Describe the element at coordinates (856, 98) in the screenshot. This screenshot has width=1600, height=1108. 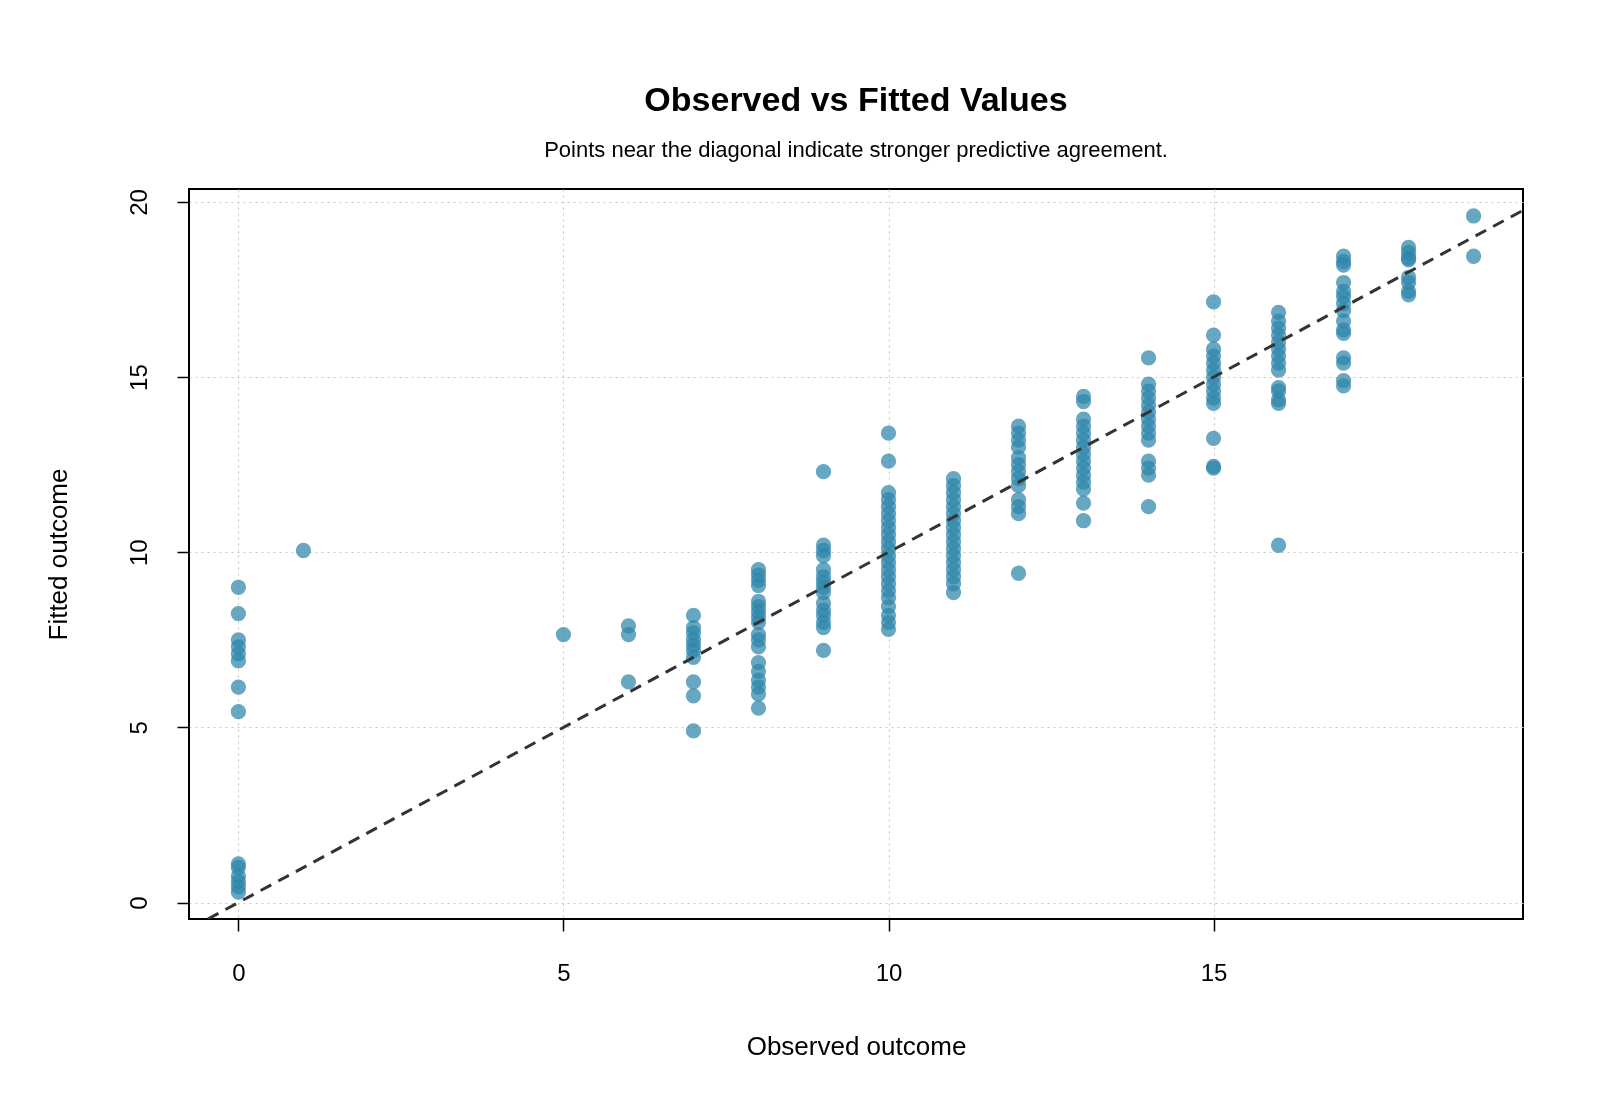
I see `chart-title: Observed vs Fitted Values` at that location.